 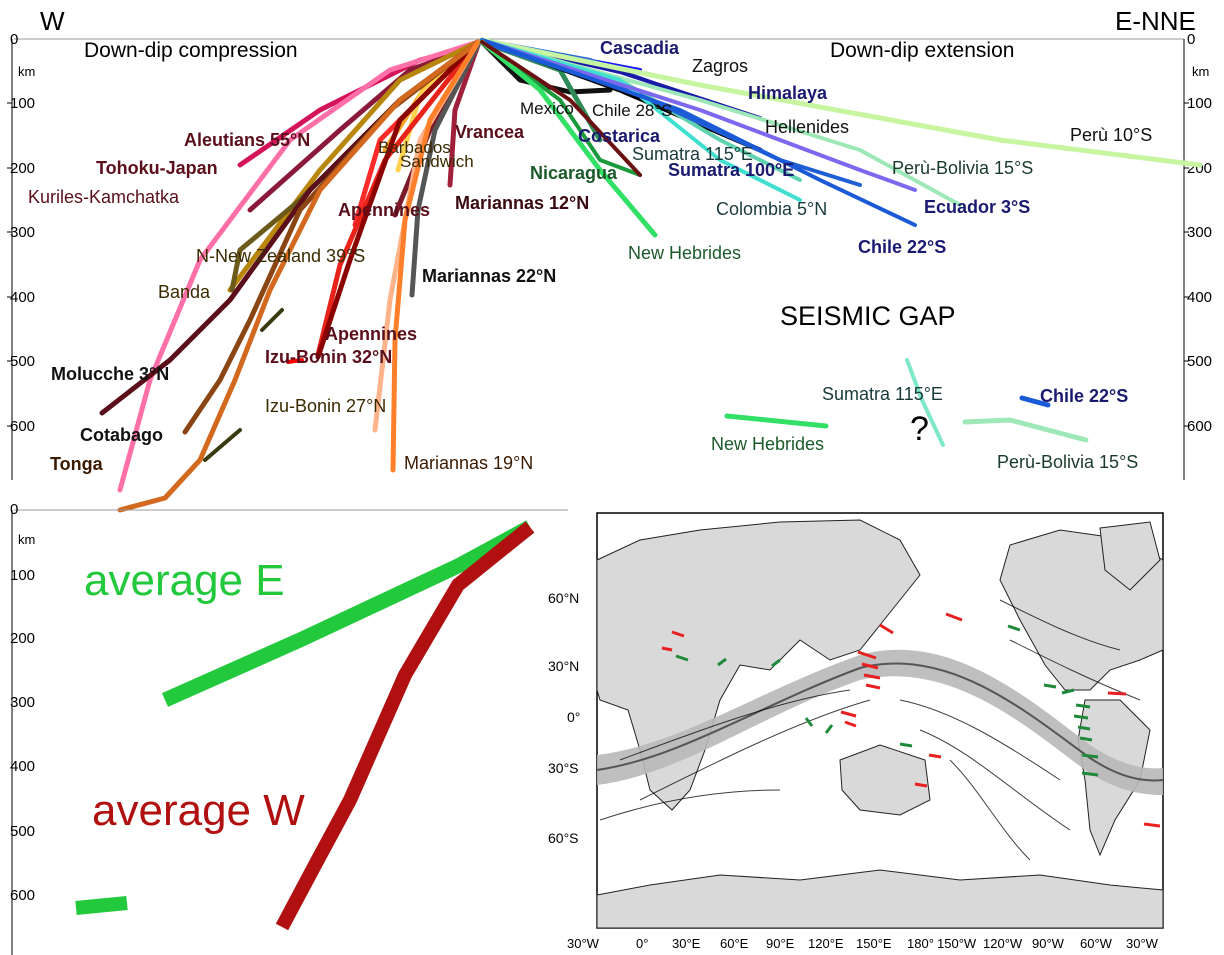 I want to click on slab-ecuador, so click(x=698, y=115).